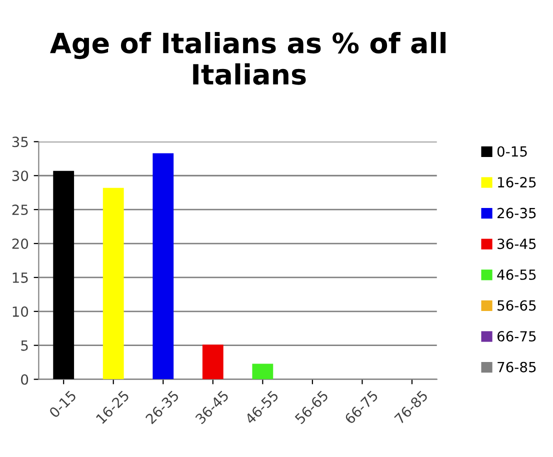  Describe the element at coordinates (20, 210) in the screenshot. I see `y-tick-label: 25` at that location.